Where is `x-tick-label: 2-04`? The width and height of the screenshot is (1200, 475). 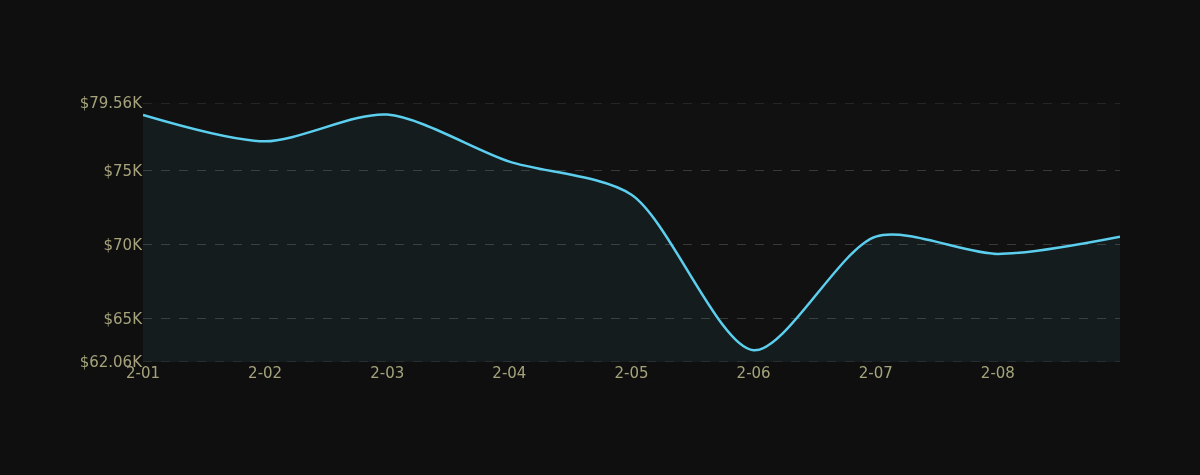
x-tick-label: 2-04 is located at coordinates (509, 373).